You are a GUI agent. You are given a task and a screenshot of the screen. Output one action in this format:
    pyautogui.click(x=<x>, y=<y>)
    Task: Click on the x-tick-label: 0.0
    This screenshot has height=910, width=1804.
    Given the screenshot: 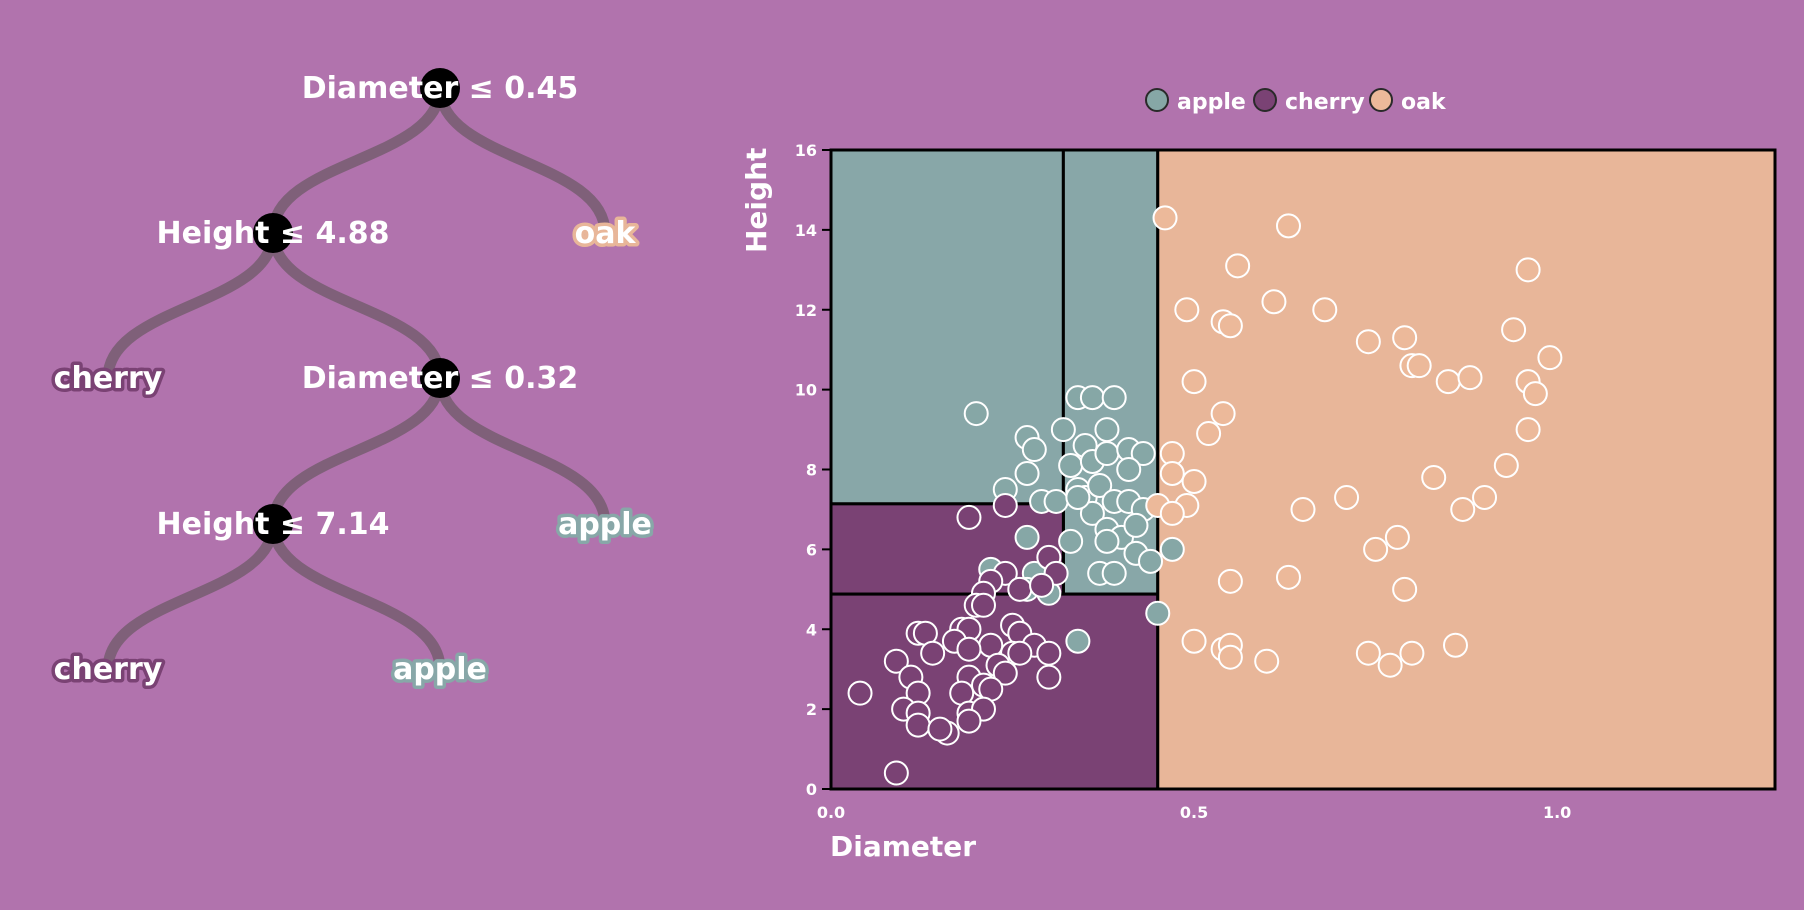 What is the action you would take?
    pyautogui.click(x=831, y=812)
    